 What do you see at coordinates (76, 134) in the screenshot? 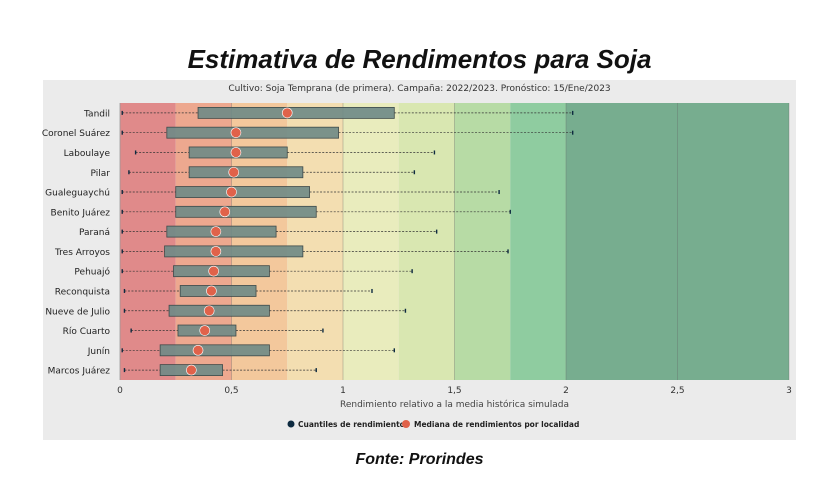
I see `category-label: Coronel Suárez` at bounding box center [76, 134].